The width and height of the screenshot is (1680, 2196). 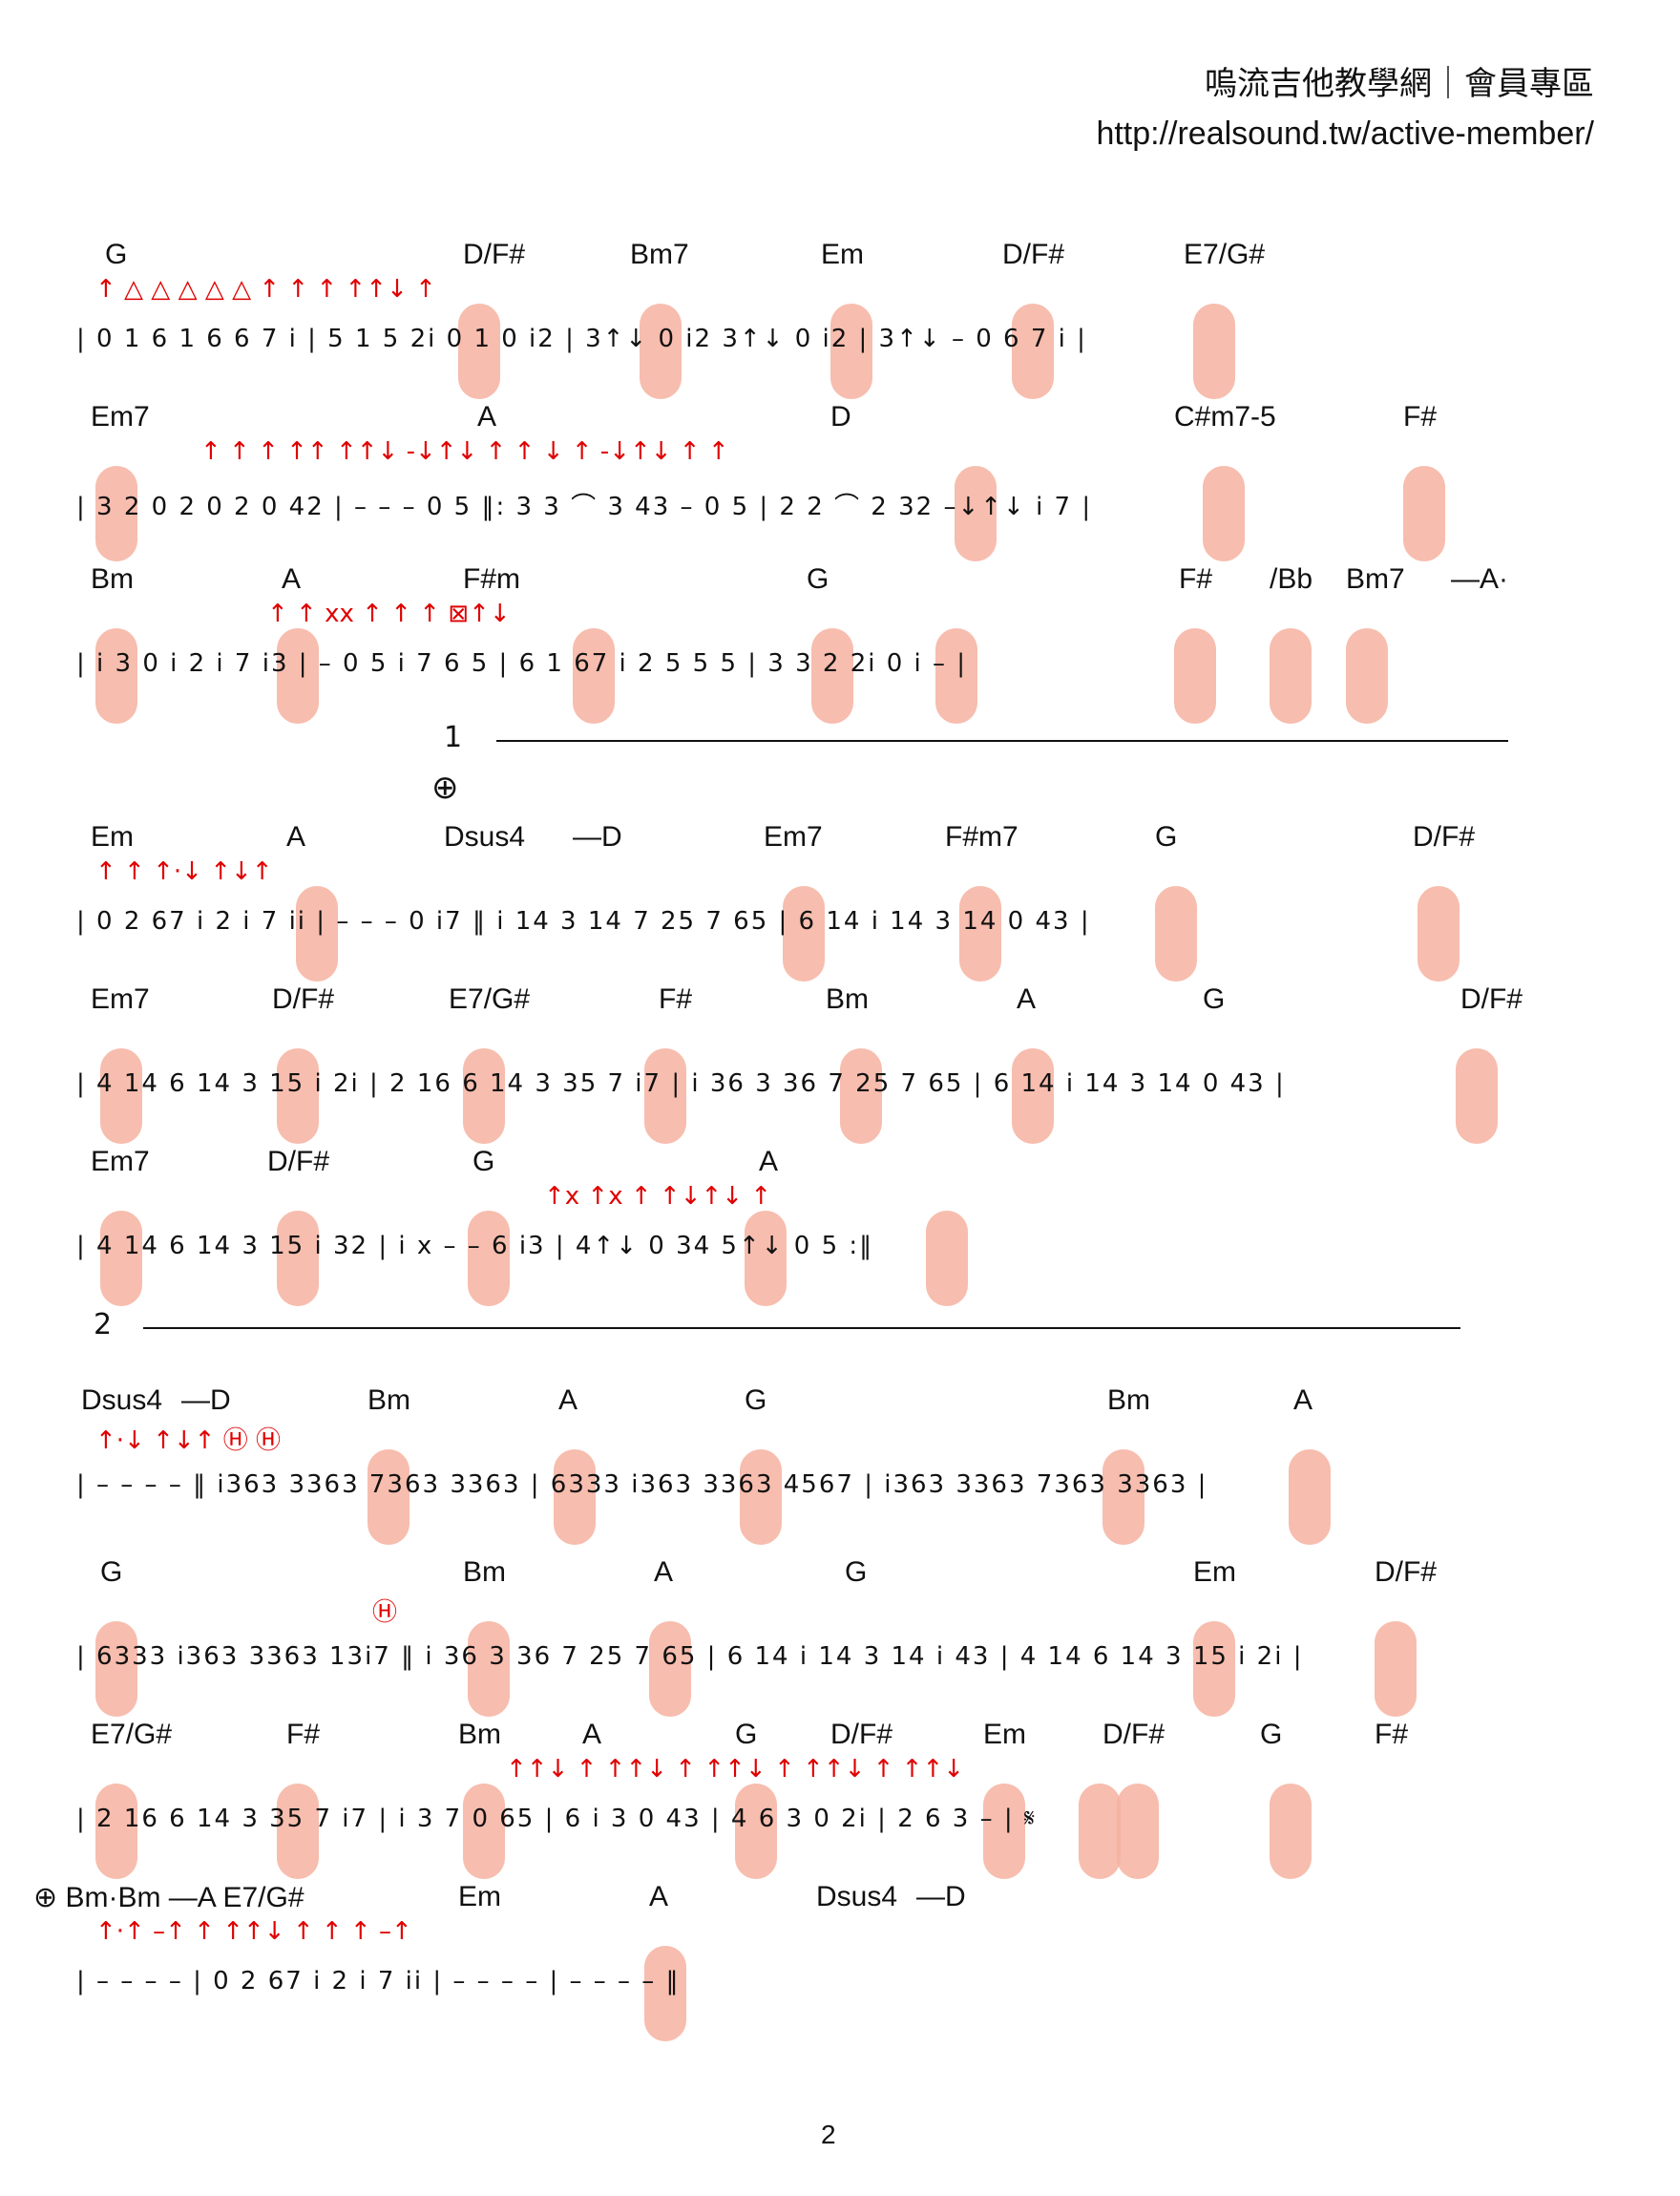 I want to click on chord-symbol: C#m7-5, so click(x=1225, y=417).